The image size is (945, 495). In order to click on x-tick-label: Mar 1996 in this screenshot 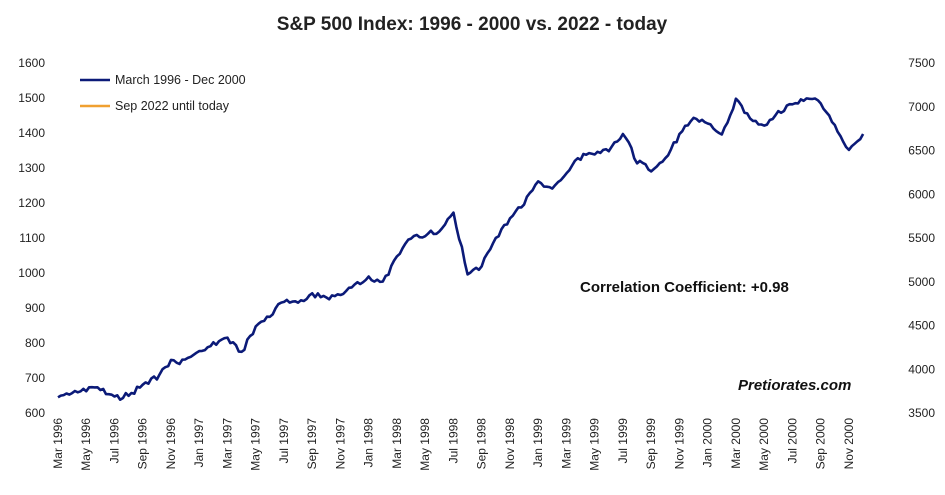, I will do `click(58, 443)`.